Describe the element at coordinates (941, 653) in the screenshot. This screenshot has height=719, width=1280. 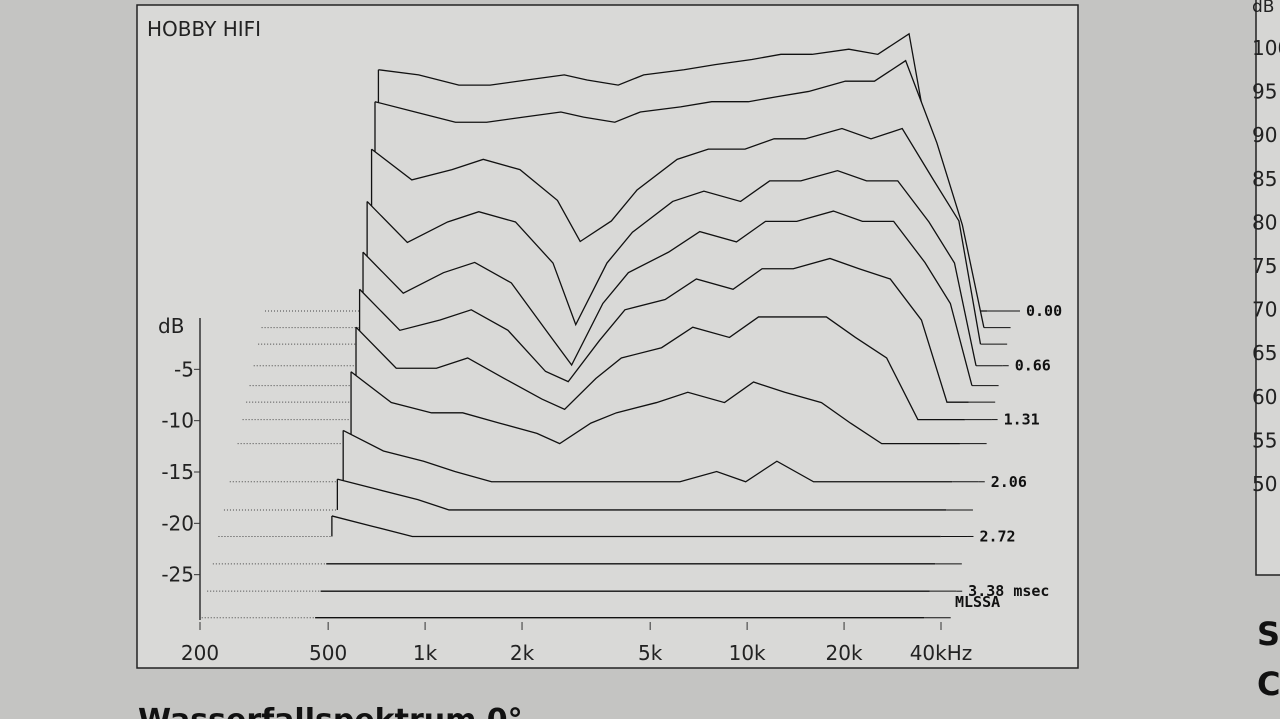
I see `x-tick-label: 40kHz` at that location.